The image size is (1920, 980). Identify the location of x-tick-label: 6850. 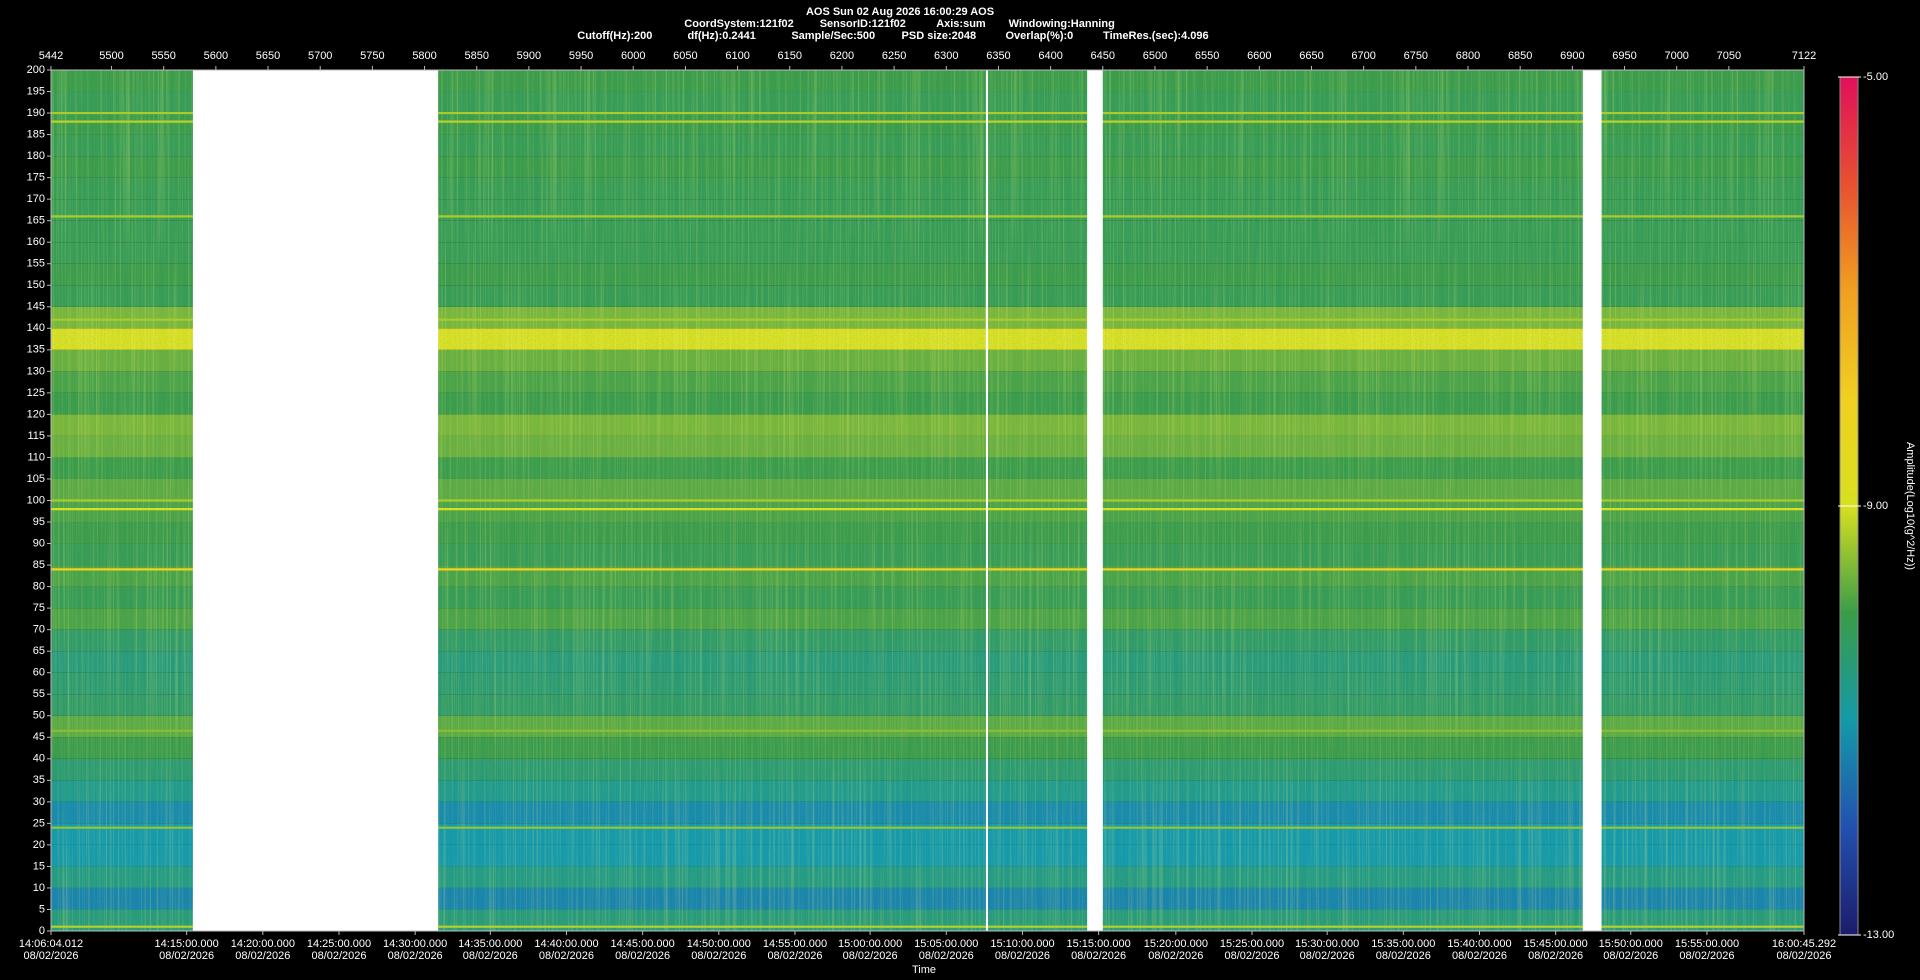
(1520, 56).